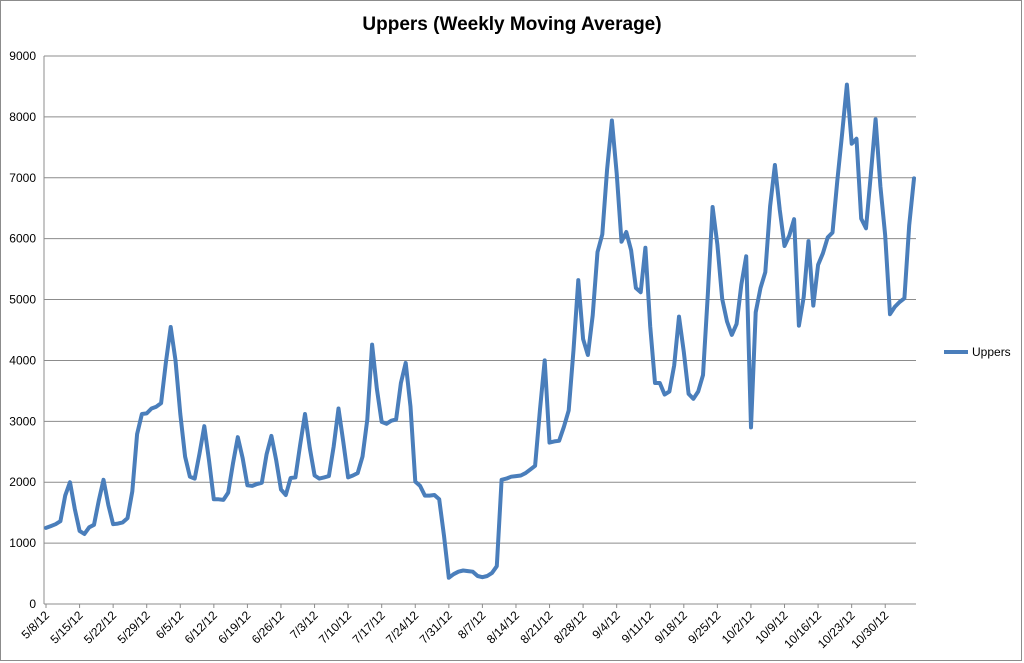  Describe the element at coordinates (22, 117) in the screenshot. I see `y-tick-label: 8000` at that location.